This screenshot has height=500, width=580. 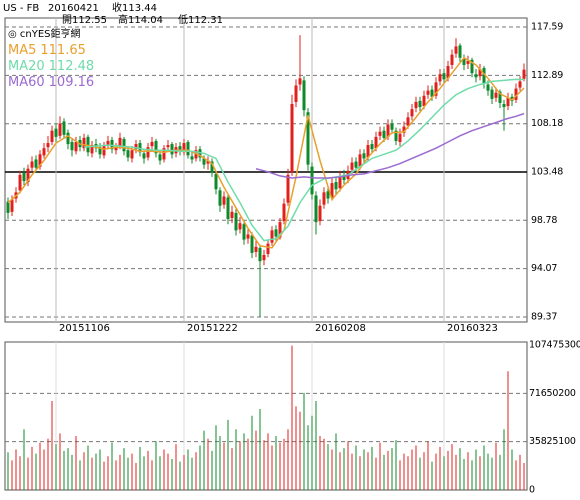 What do you see at coordinates (44, 33) in the screenshot?
I see `watermark: ◎ cnYES鉅亨網` at bounding box center [44, 33].